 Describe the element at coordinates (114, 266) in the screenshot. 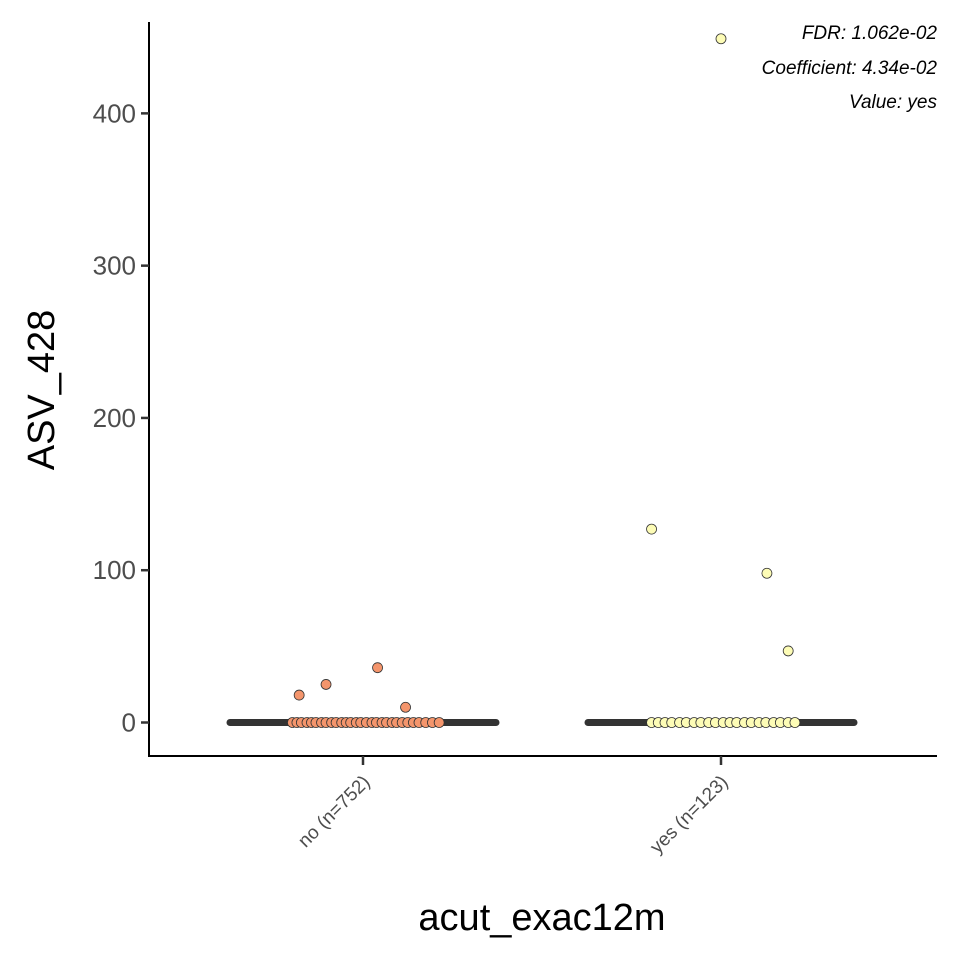

I see `y-tick-label: 300` at that location.